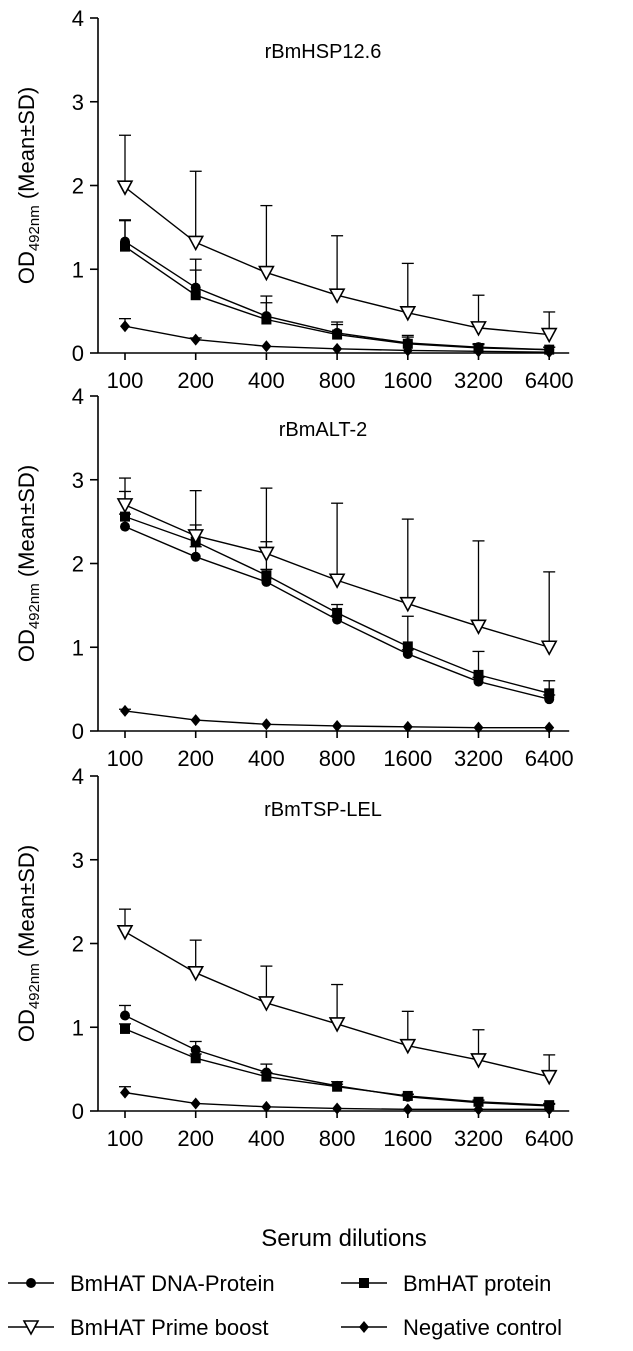 This screenshot has width=633, height=1351. Describe the element at coordinates (323, 430) in the screenshot. I see `chart-title: rBmALT-2` at that location.